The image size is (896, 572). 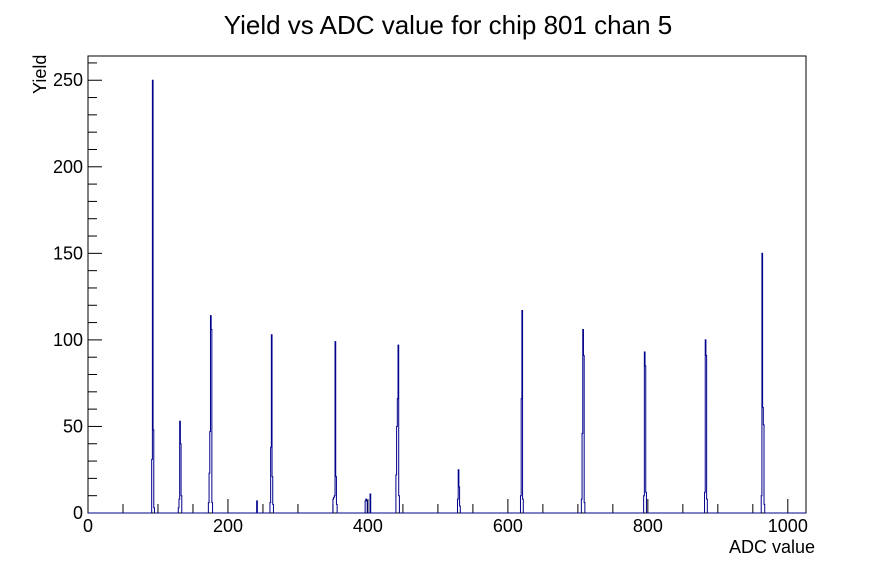 I want to click on y-tick-label: 0, so click(x=78, y=513).